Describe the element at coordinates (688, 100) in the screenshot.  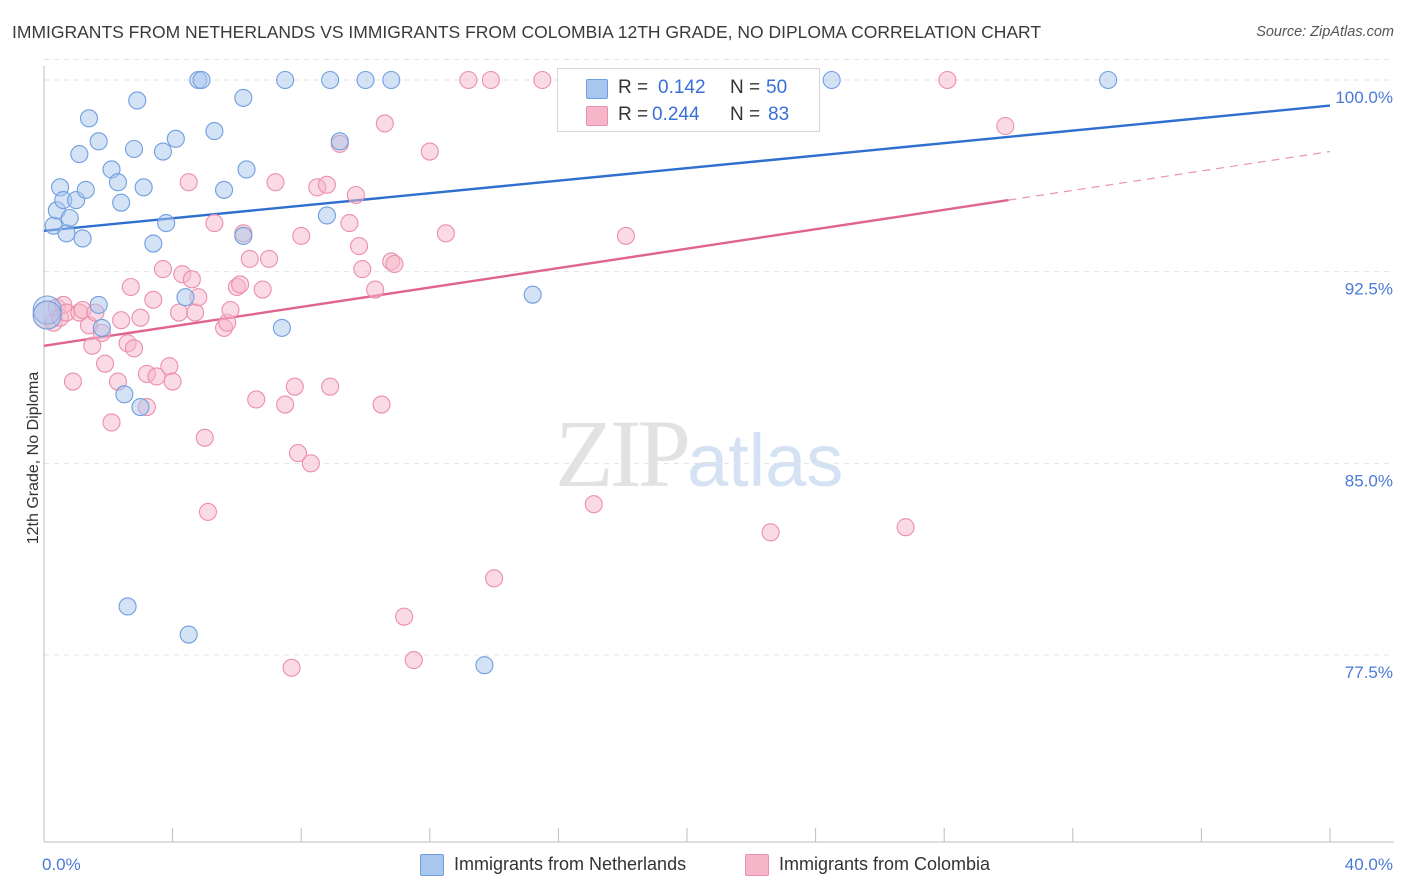
I see `stats-legend: R = 0.142 N = 50 R = 0.244 N = 83` at that location.